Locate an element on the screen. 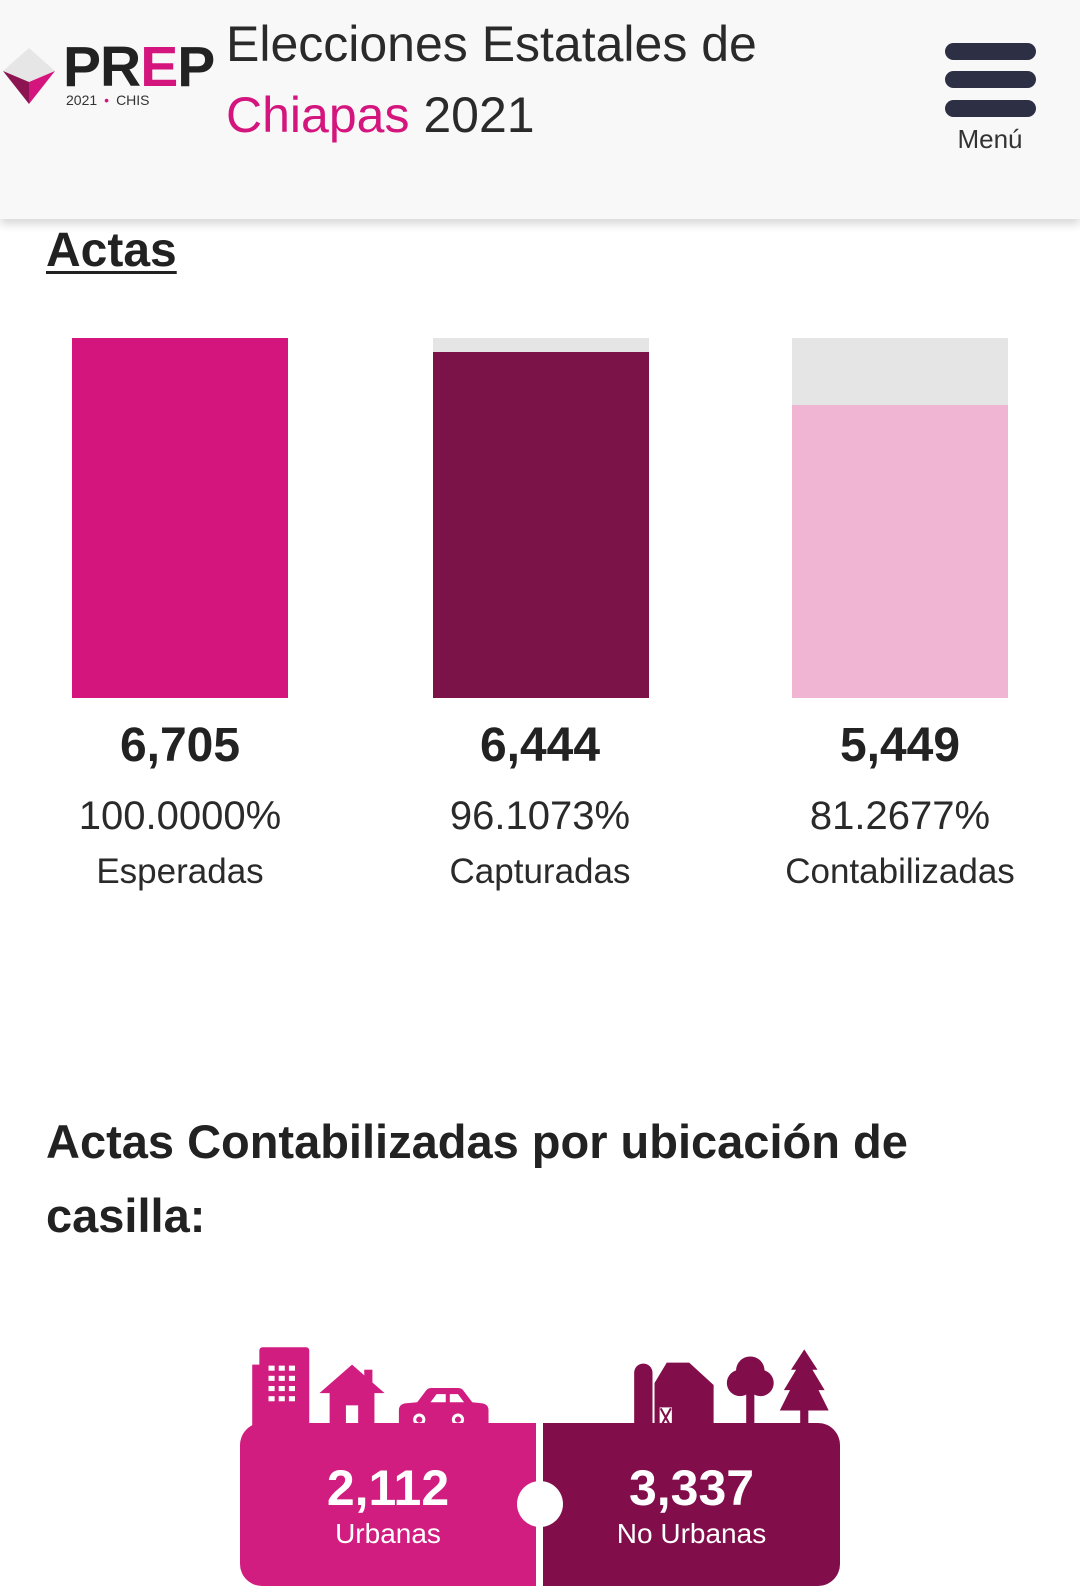 Image resolution: width=1080 pixels, height=1596 pixels. no-urbanas-card: 3,337 No Urbanas is located at coordinates (691, 1504).